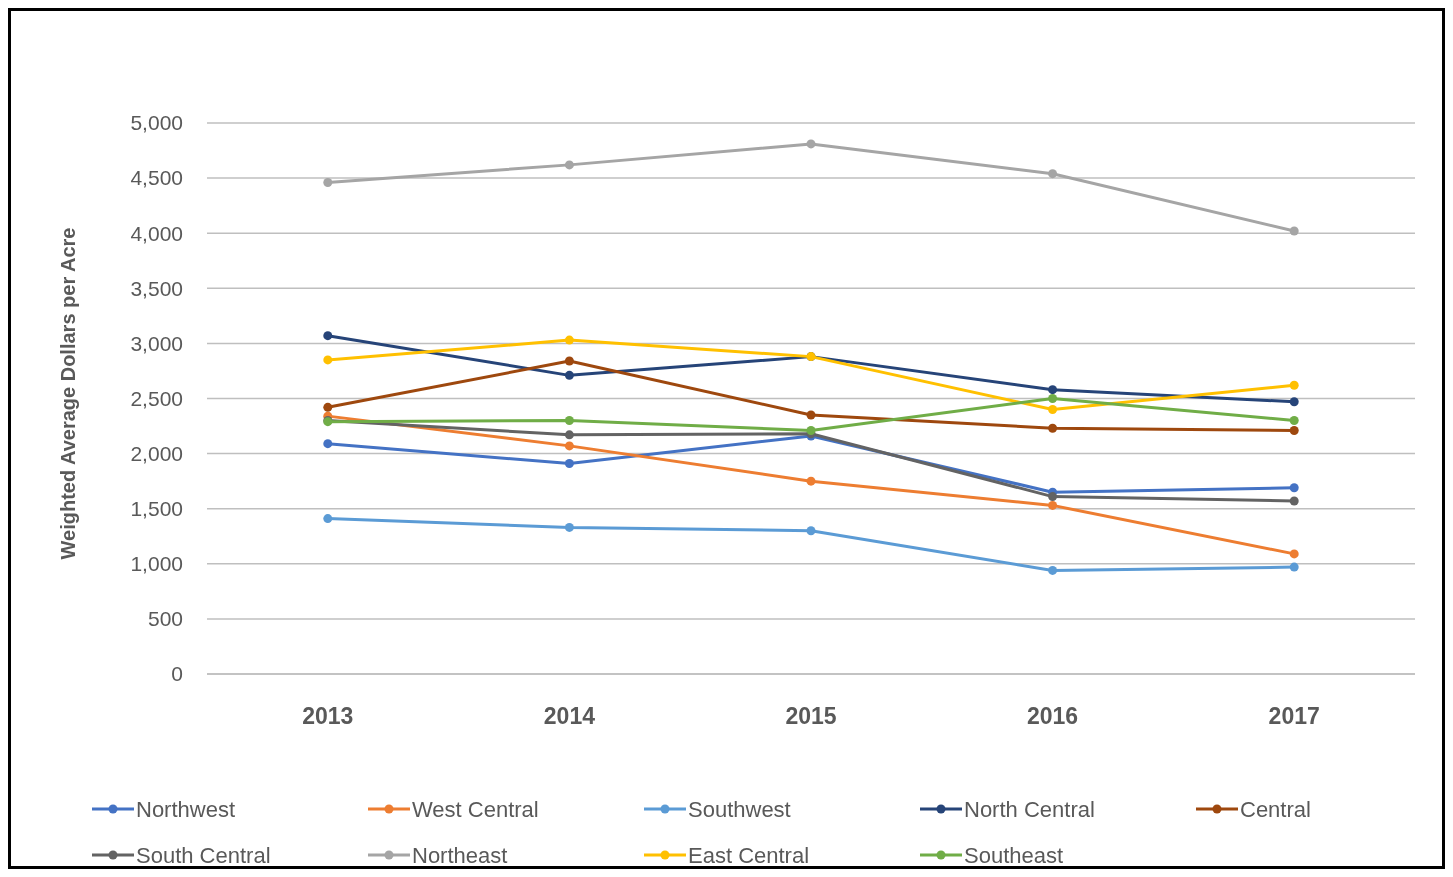 The height and width of the screenshot is (877, 1453). Describe the element at coordinates (1294, 716) in the screenshot. I see `x-tick-label: 2017` at that location.